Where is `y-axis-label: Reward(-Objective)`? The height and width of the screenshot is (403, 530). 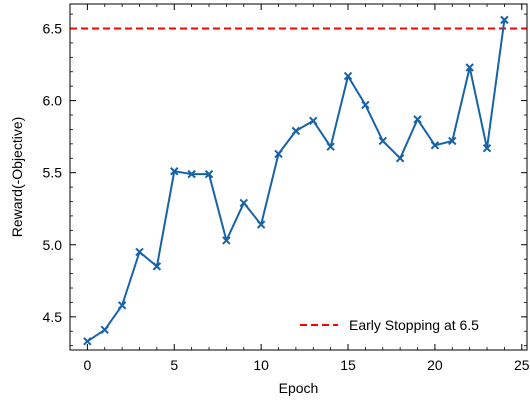
y-axis-label: Reward(-Objective) is located at coordinates (17, 177).